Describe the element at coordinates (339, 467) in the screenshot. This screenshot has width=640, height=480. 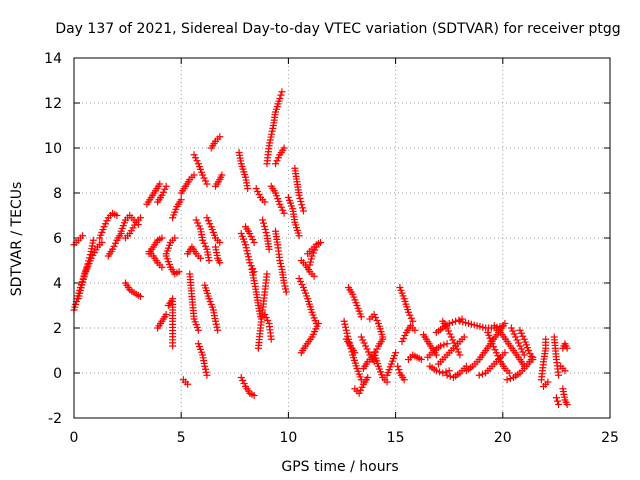
I see `x-axis-label: GPS time / hours` at that location.